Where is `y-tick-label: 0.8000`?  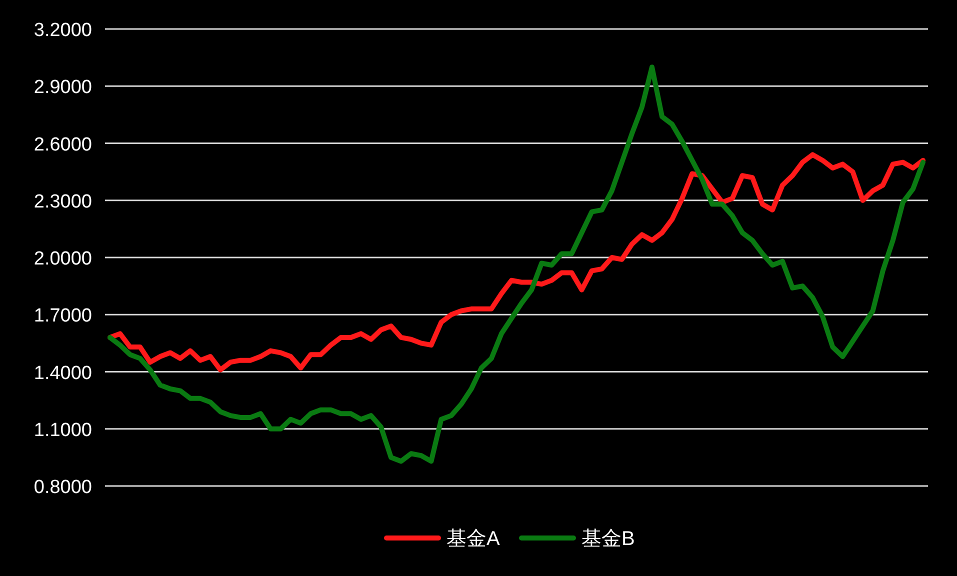 y-tick-label: 0.8000 is located at coordinates (63, 487).